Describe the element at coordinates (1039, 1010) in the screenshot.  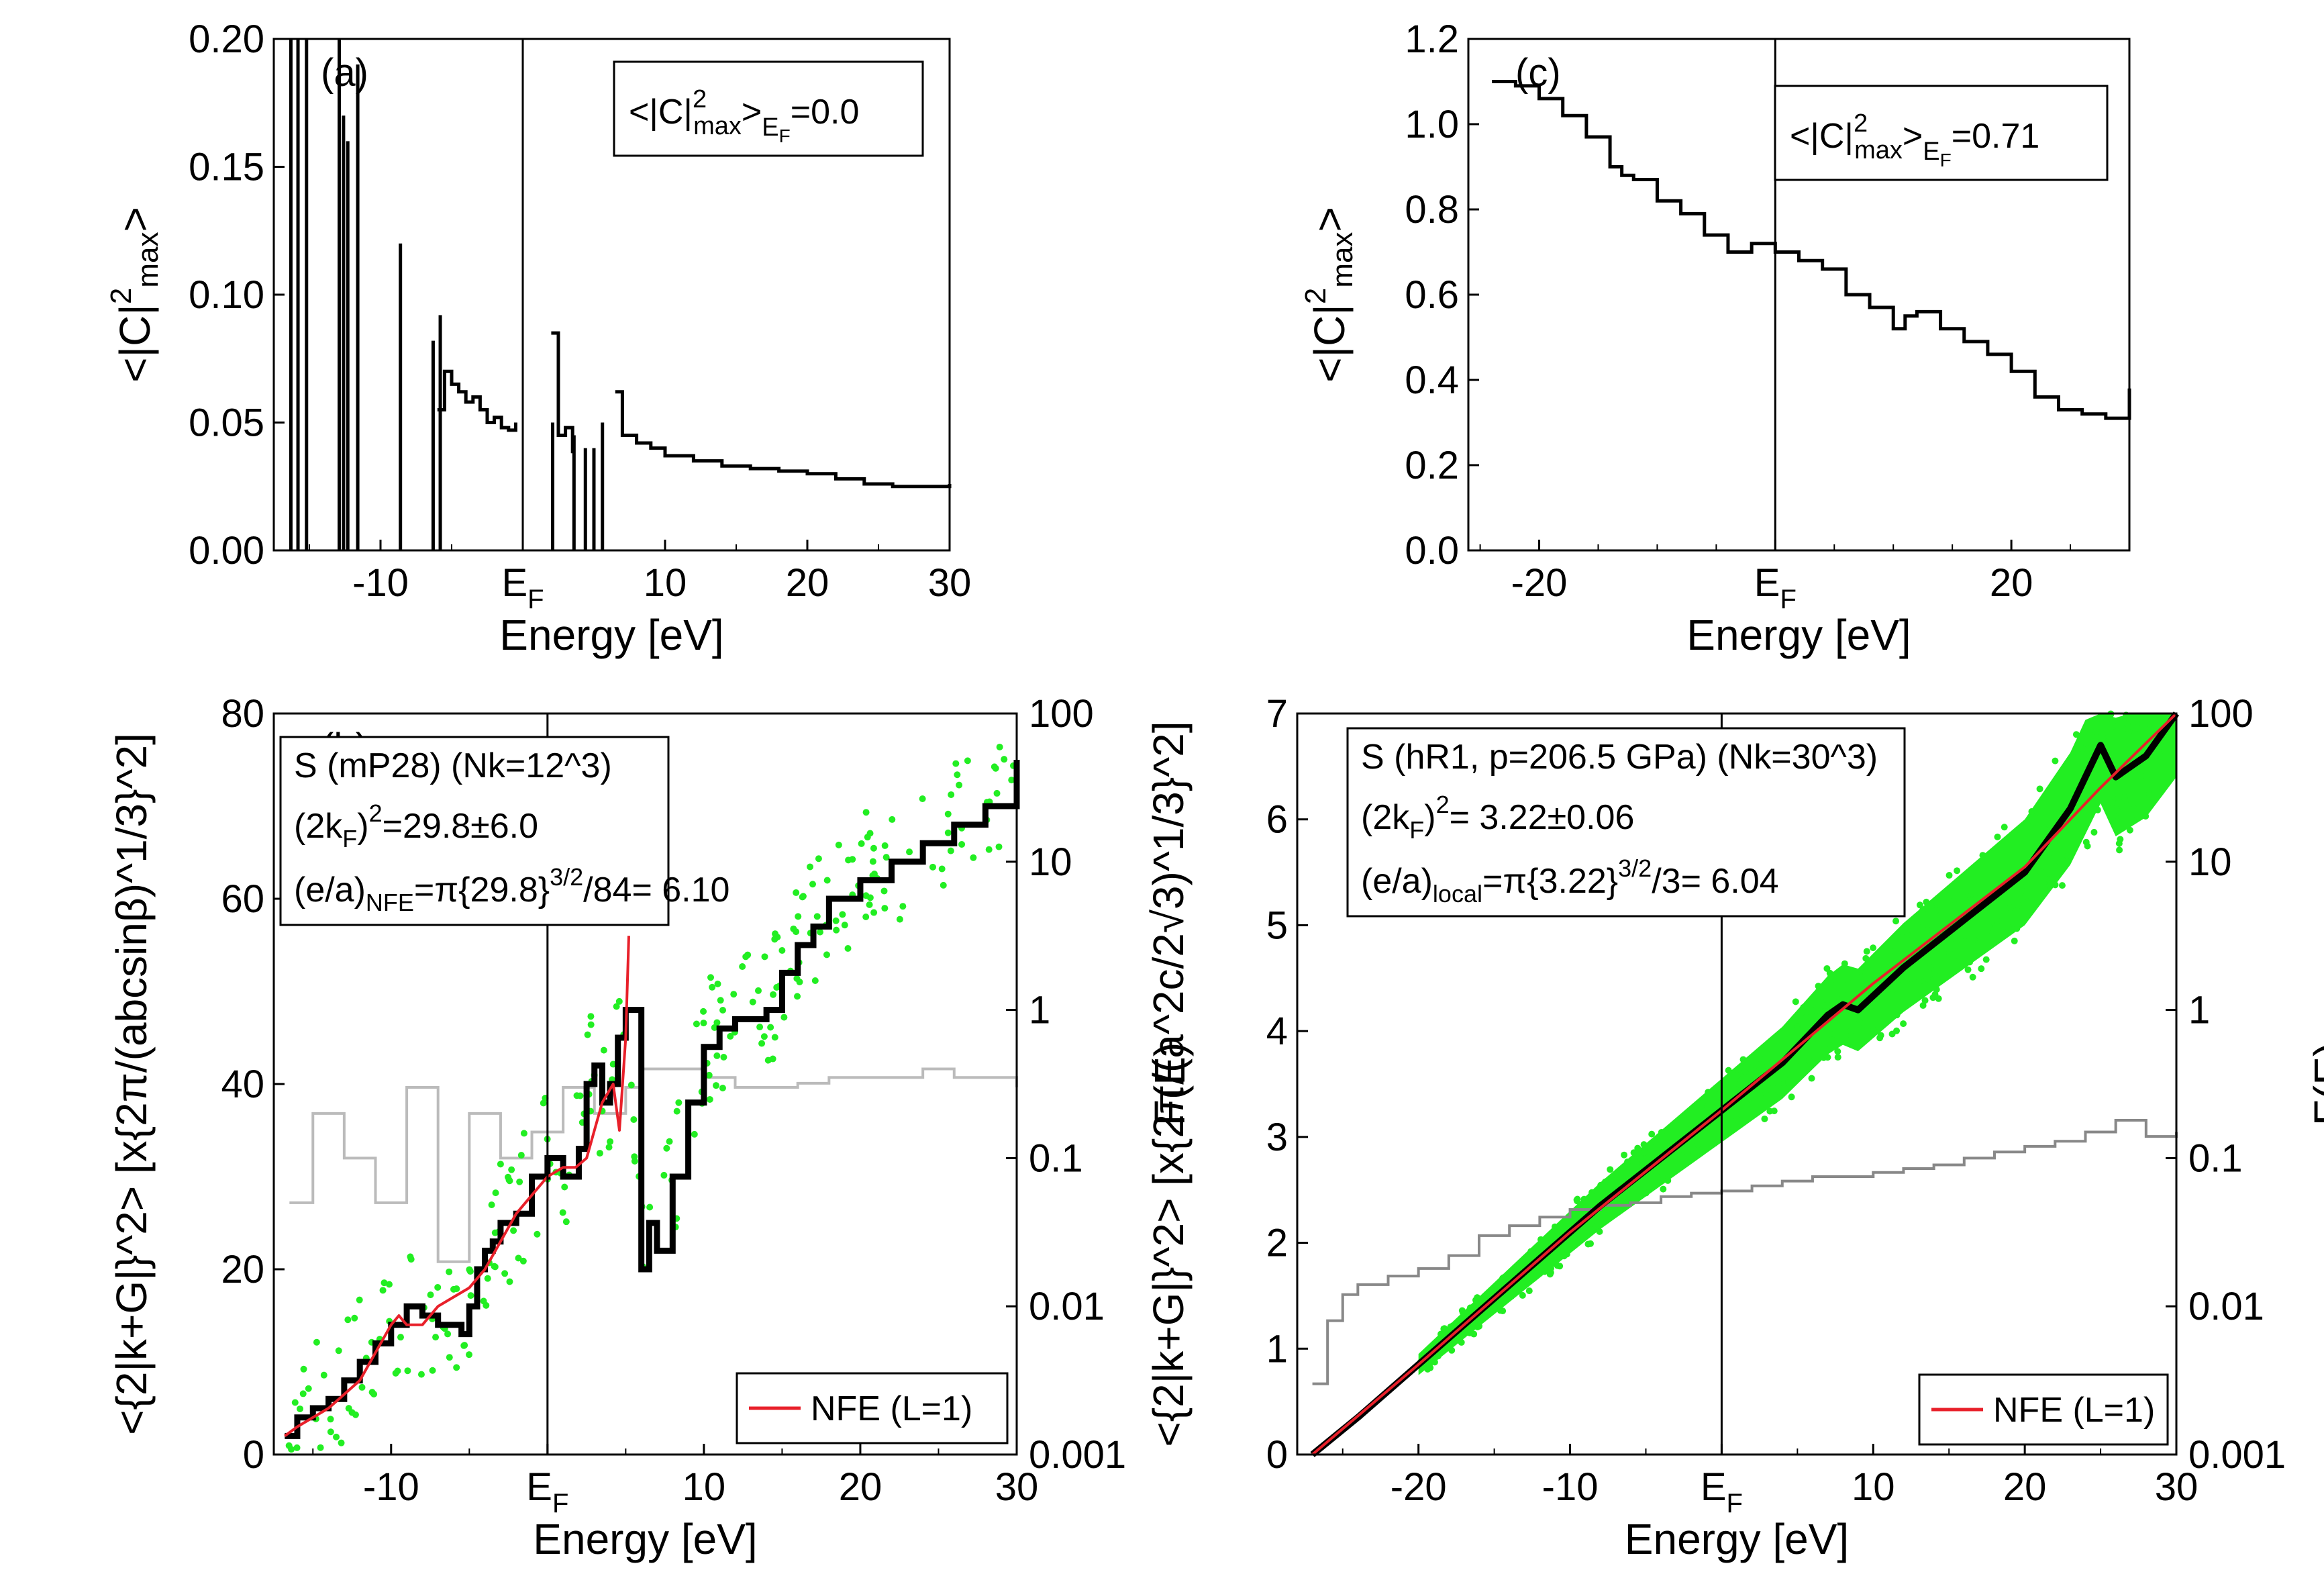
I see `y2-tick-label: 1` at that location.